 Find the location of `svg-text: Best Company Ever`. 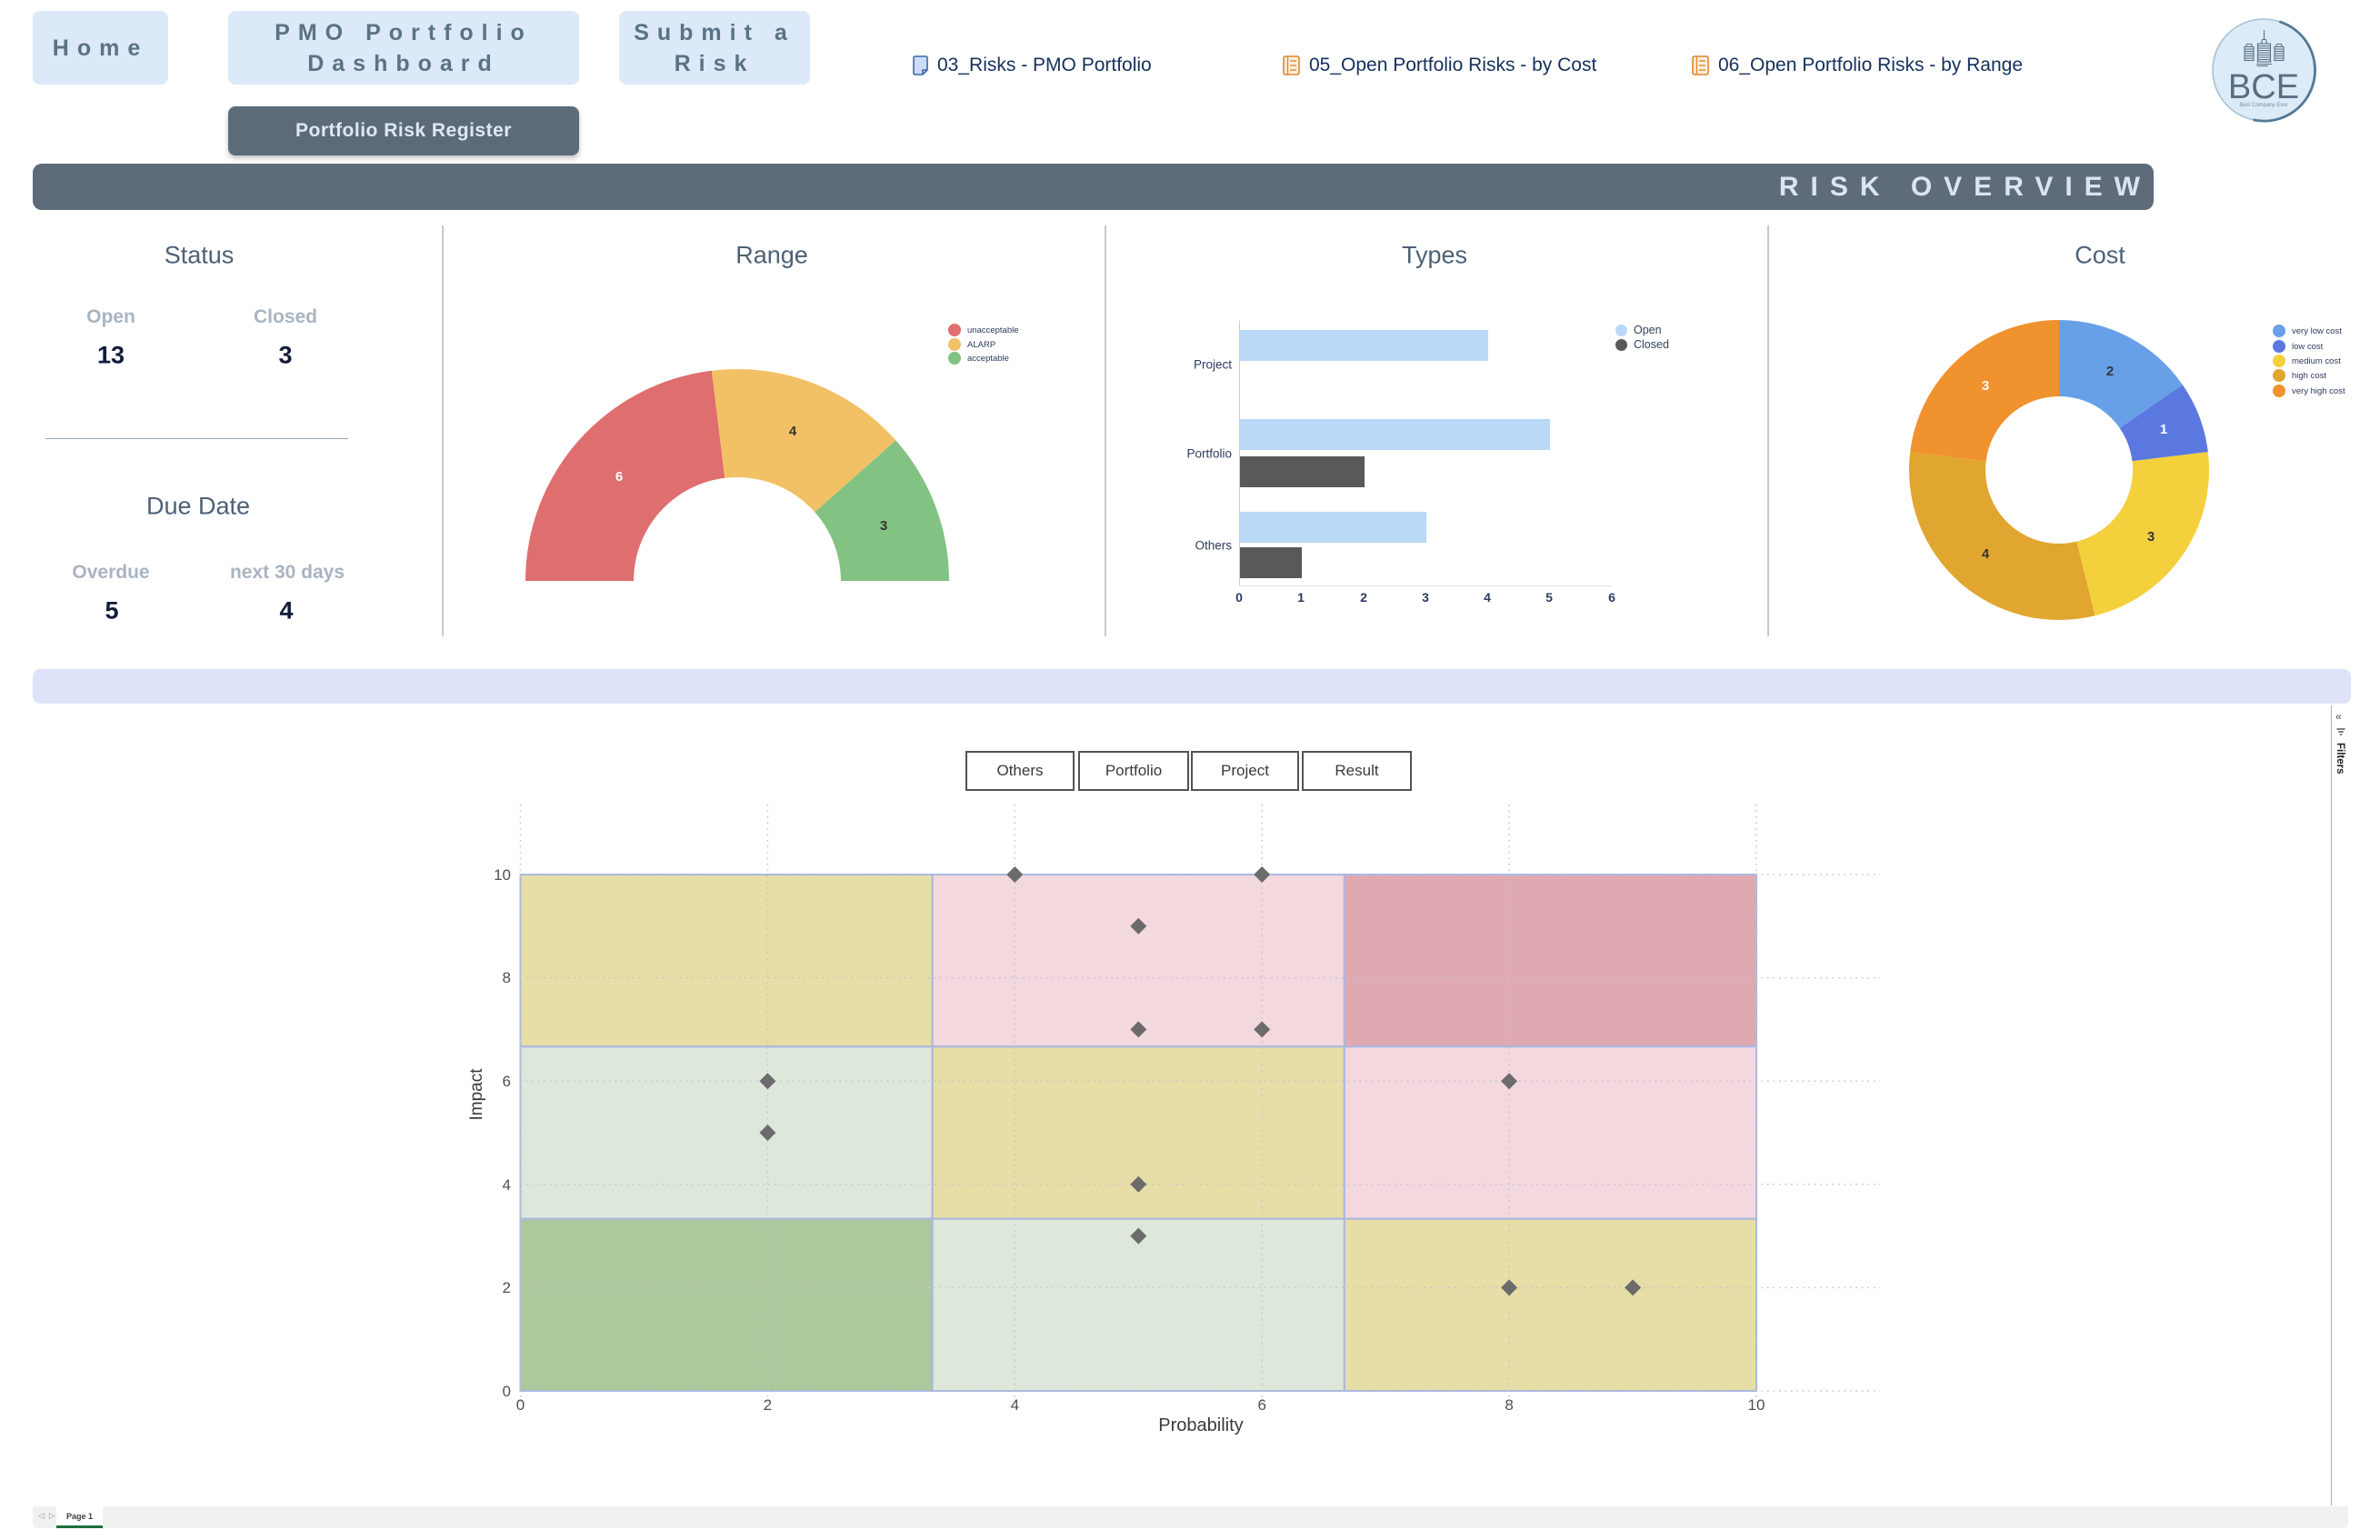

svg-text: Best Company Ever is located at coordinates (2263, 105).